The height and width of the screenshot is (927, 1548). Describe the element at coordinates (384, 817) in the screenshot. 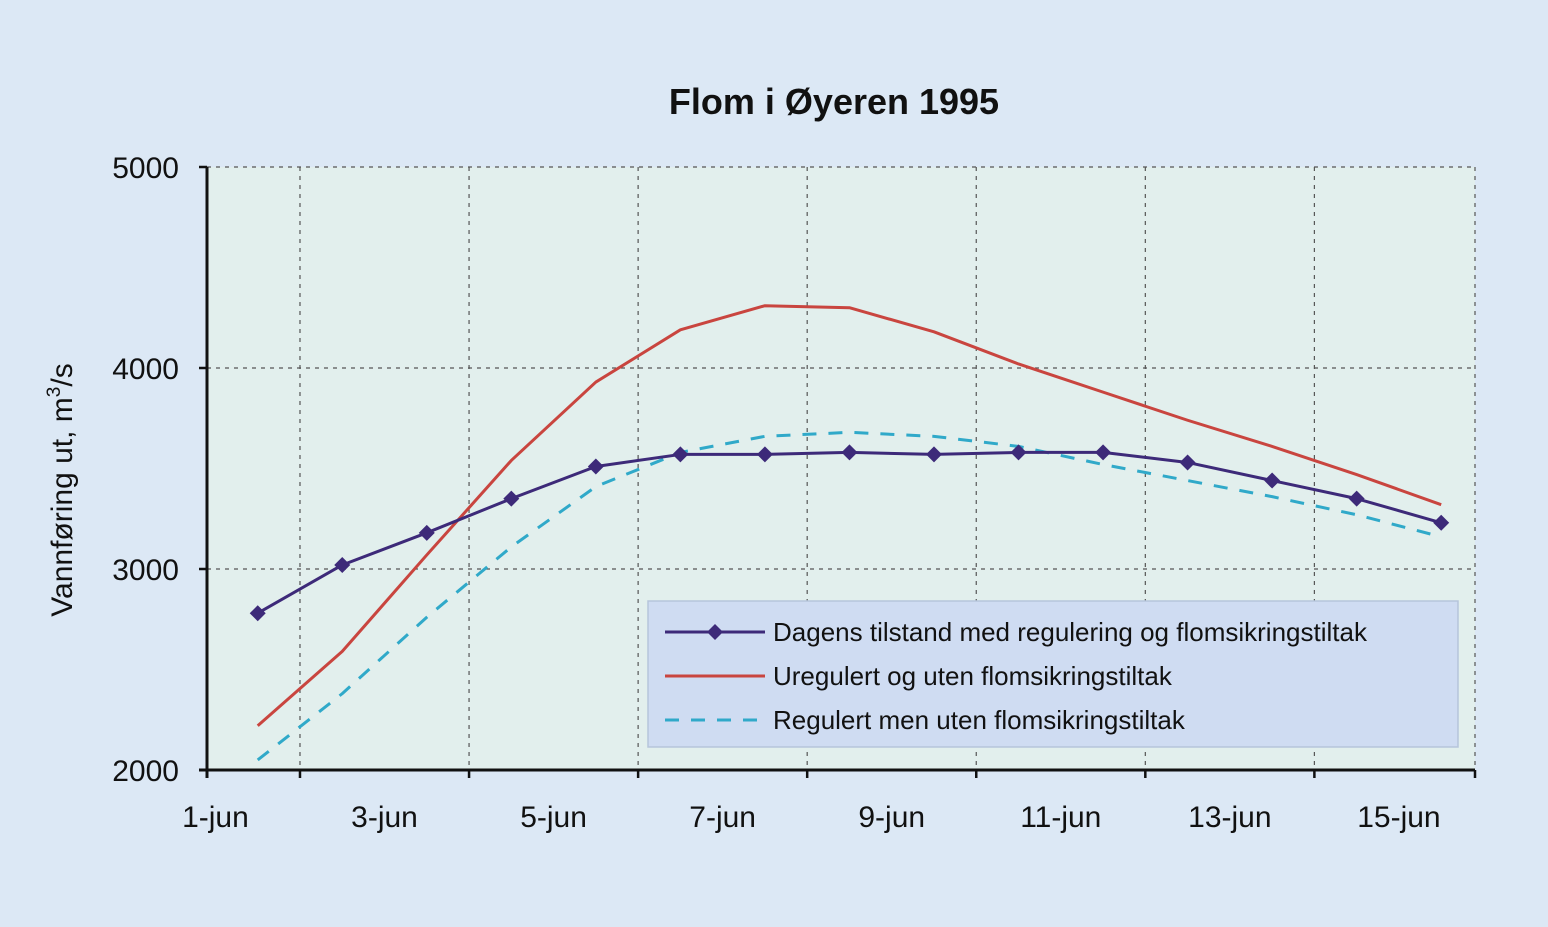

I see `x-tick-label: 3-jun` at that location.